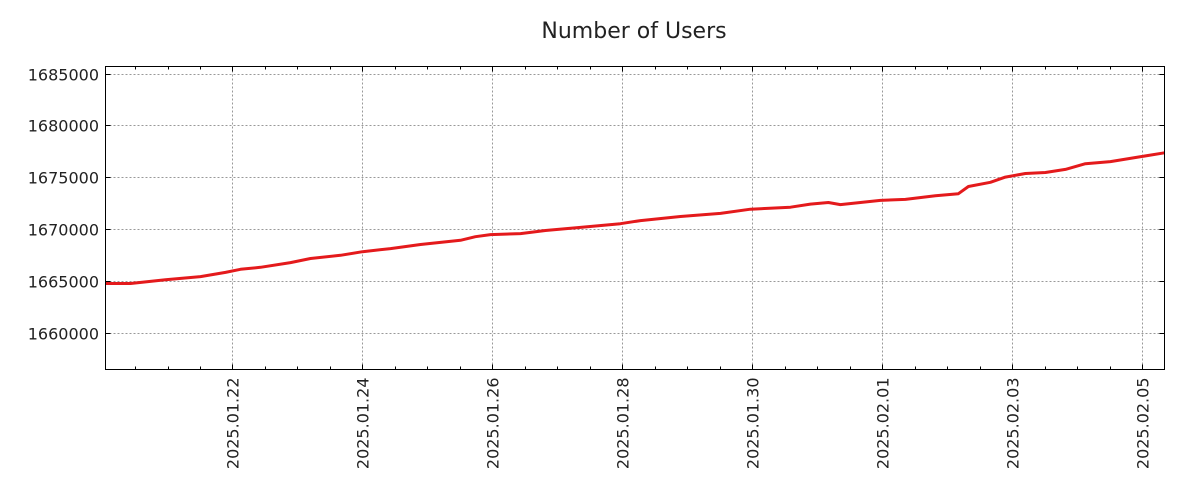 This screenshot has width=1200, height=504. I want to click on x-tick-label: 2025.02.01, so click(883, 424).